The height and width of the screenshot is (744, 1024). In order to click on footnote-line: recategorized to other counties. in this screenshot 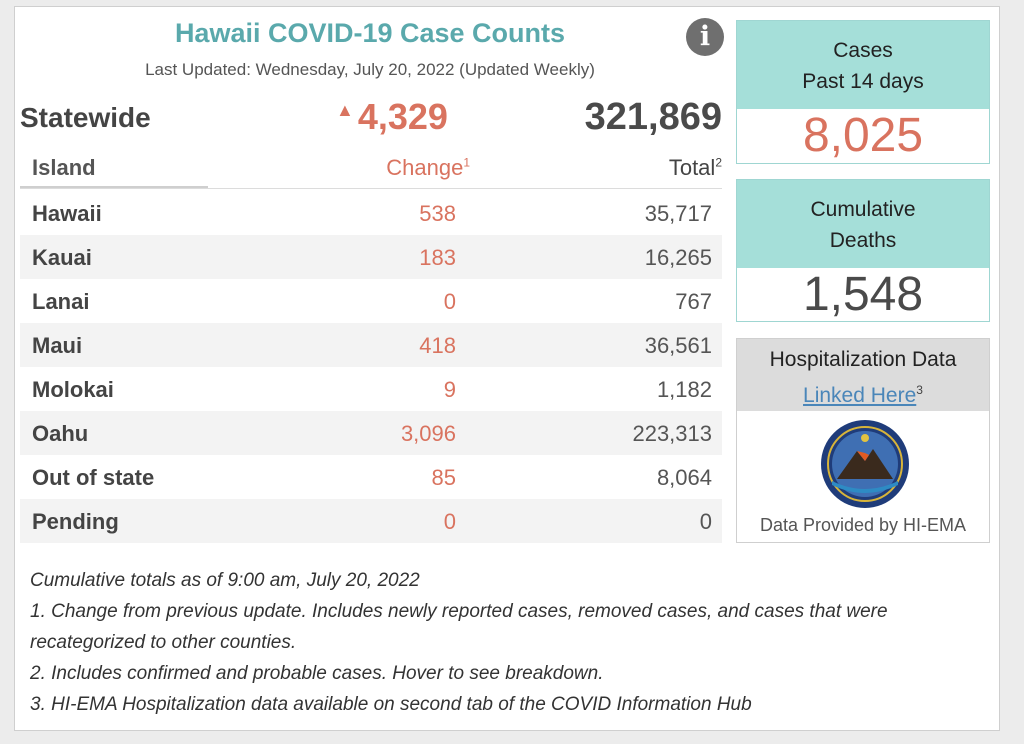, I will do `click(163, 642)`.